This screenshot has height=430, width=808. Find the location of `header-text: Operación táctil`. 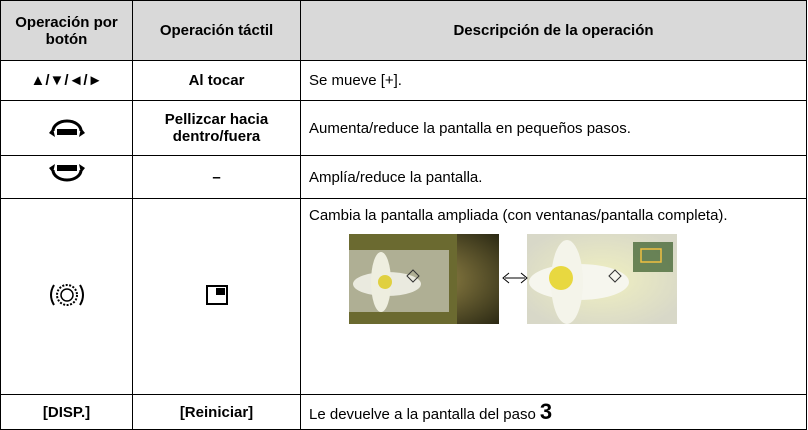

header-text: Operación táctil is located at coordinates (216, 30).